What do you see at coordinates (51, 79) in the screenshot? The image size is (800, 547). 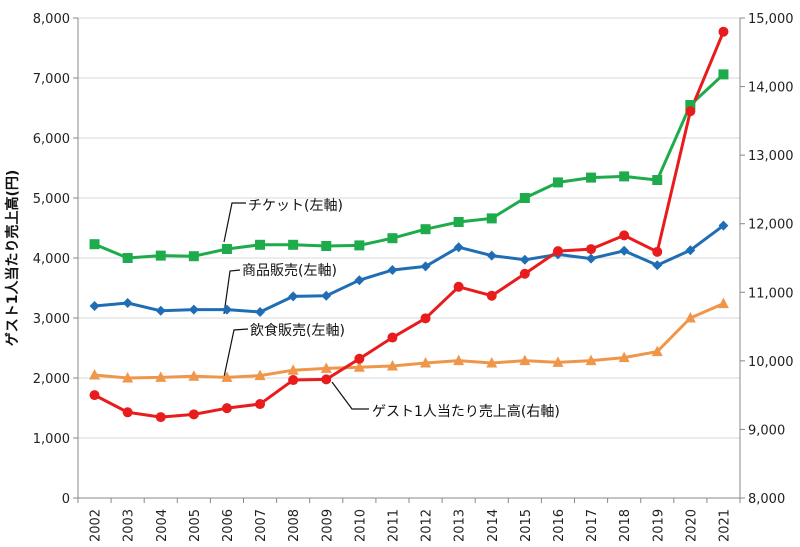 I see `left-tick-label: 7,000` at bounding box center [51, 79].